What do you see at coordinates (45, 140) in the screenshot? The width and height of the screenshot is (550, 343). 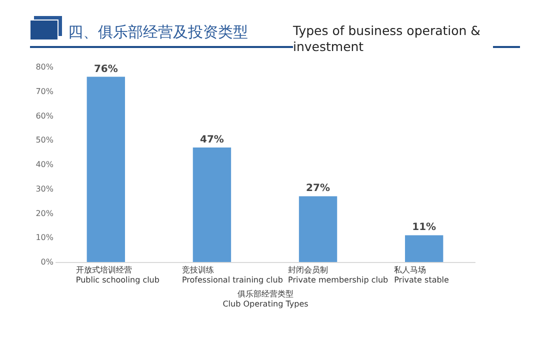 I see `y-tick-label: 50%` at bounding box center [45, 140].